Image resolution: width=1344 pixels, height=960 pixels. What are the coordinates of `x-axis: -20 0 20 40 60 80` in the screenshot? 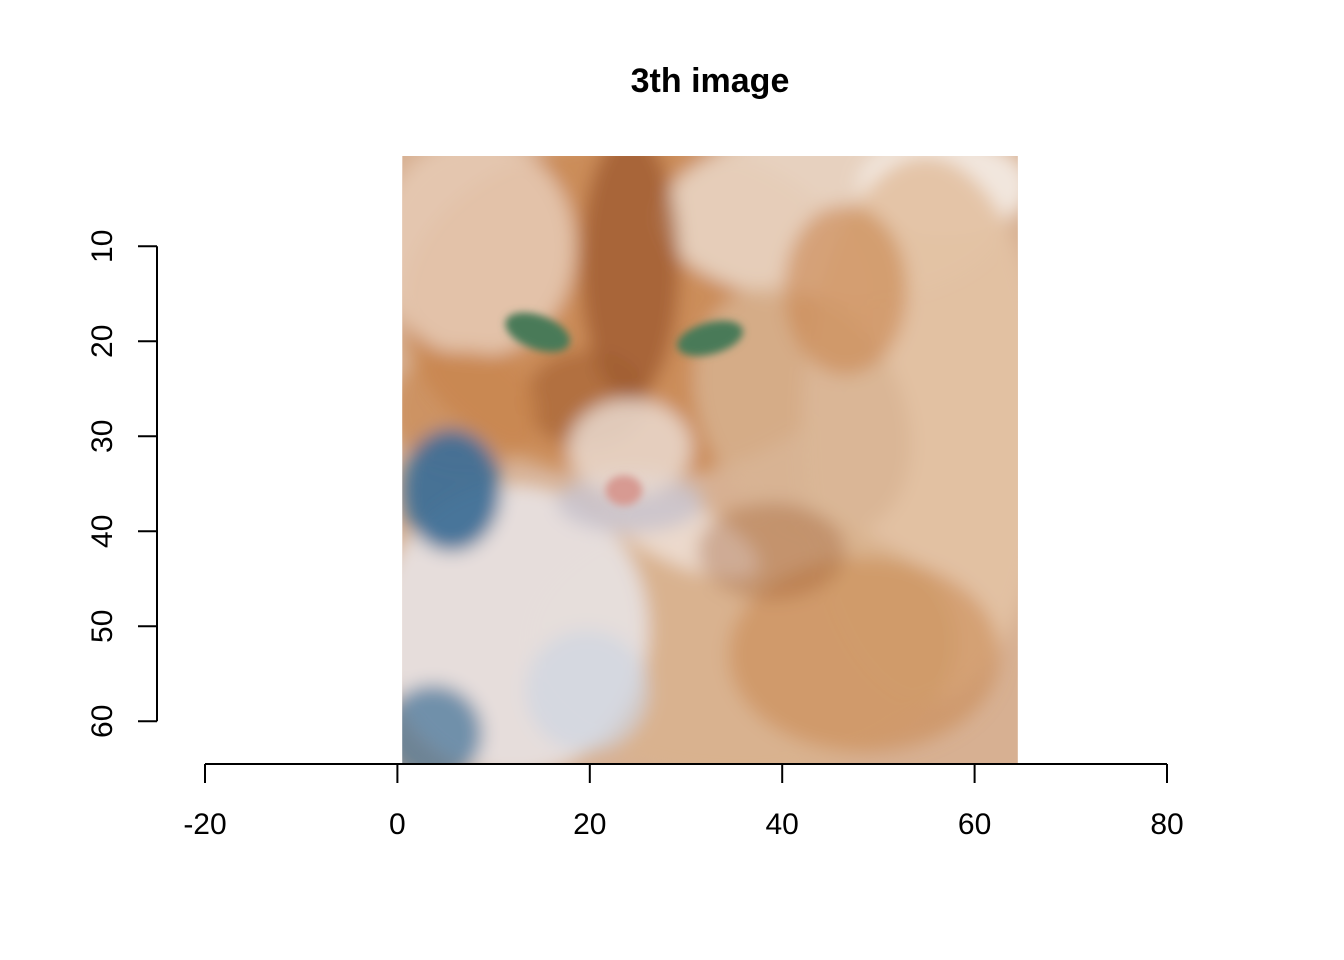 It's located at (683, 802).